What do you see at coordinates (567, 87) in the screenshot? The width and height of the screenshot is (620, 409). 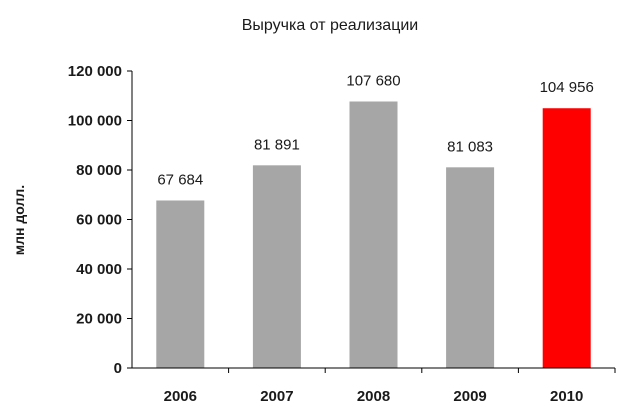 I see `data-label-2010: 104 956` at bounding box center [567, 87].